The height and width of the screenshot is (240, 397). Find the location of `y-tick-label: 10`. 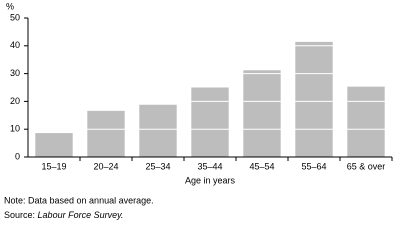

y-tick-label: 10 is located at coordinates (15, 129).